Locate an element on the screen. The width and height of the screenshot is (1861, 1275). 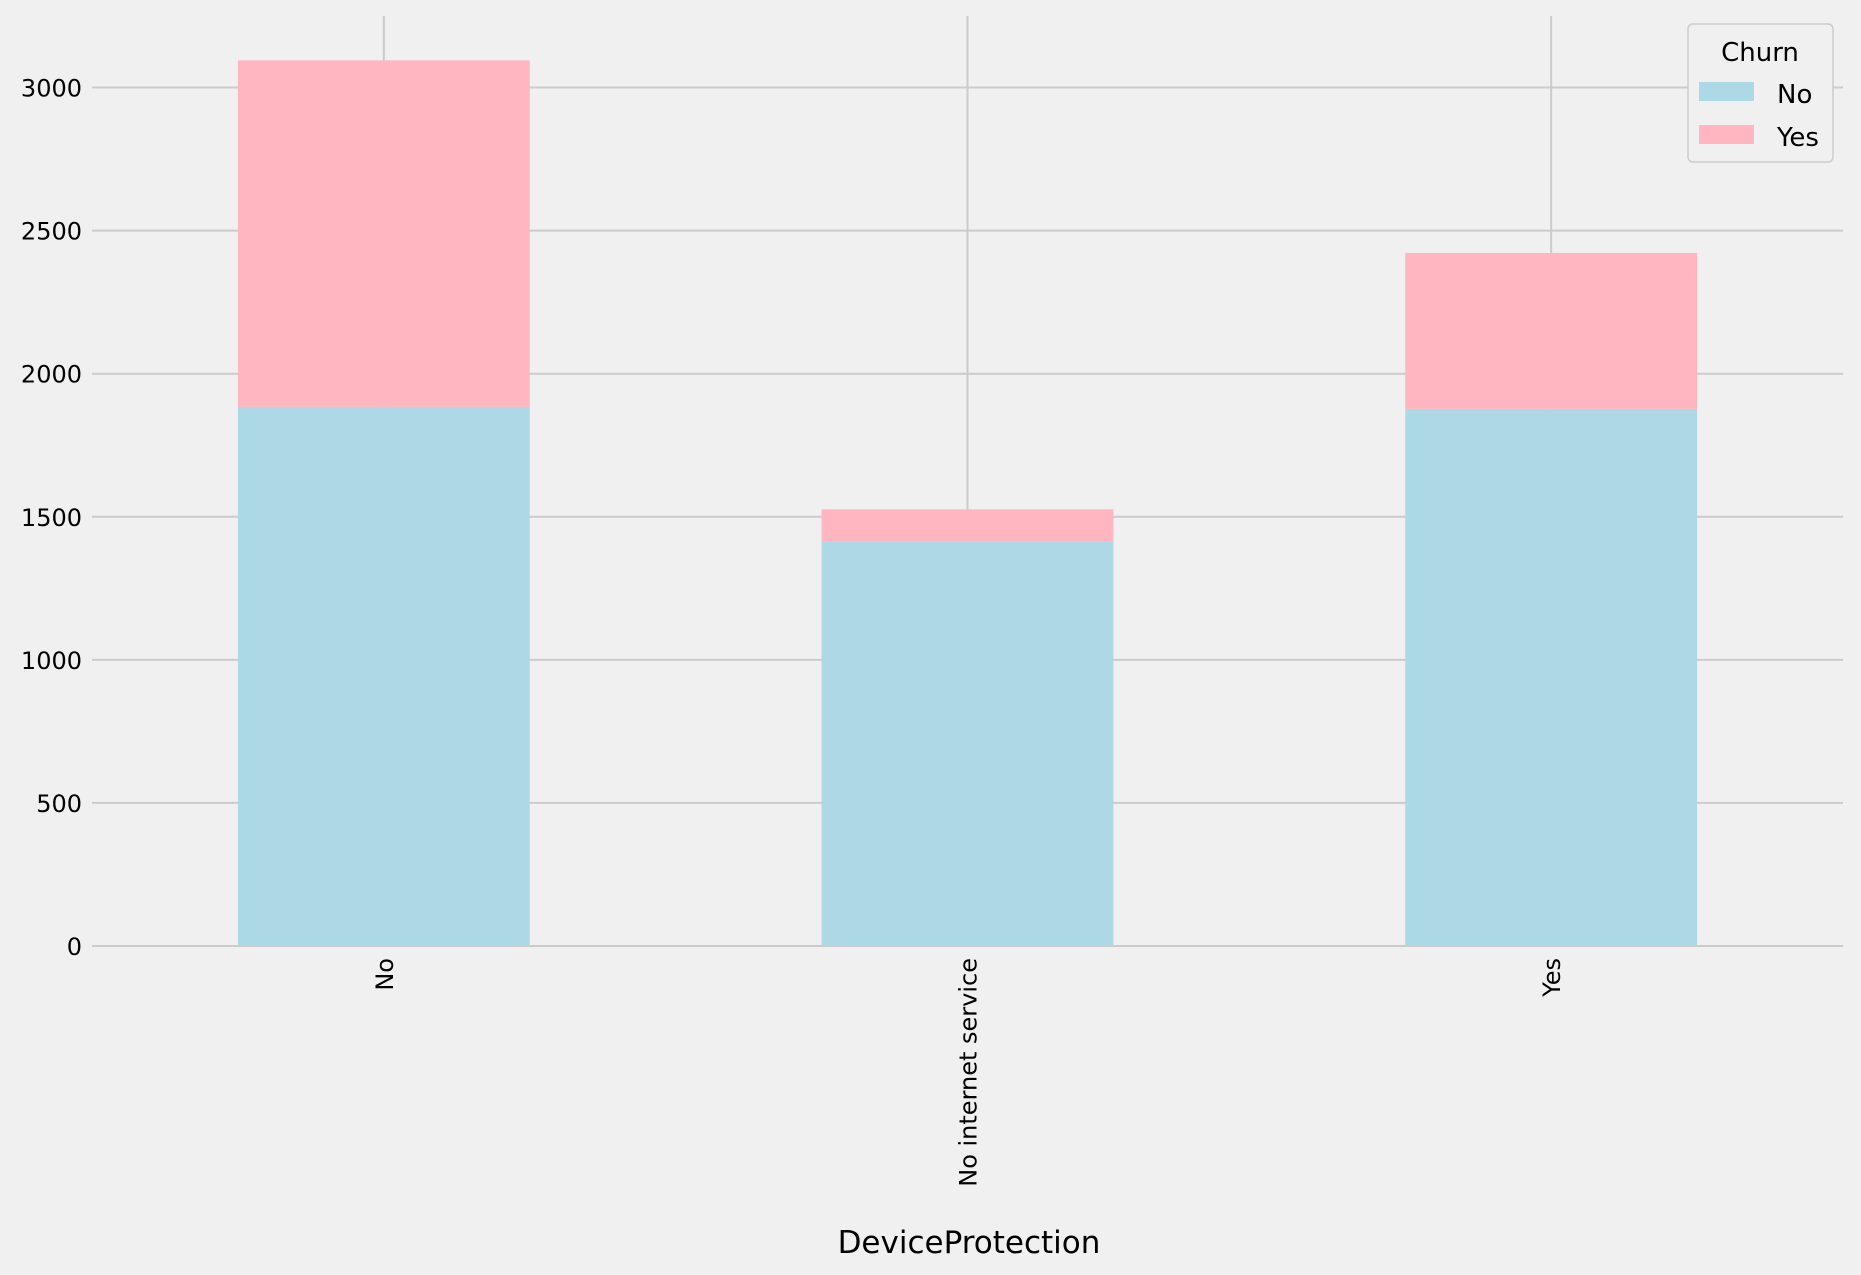
bar-no-internet-service-churn-yes is located at coordinates (967, 525).